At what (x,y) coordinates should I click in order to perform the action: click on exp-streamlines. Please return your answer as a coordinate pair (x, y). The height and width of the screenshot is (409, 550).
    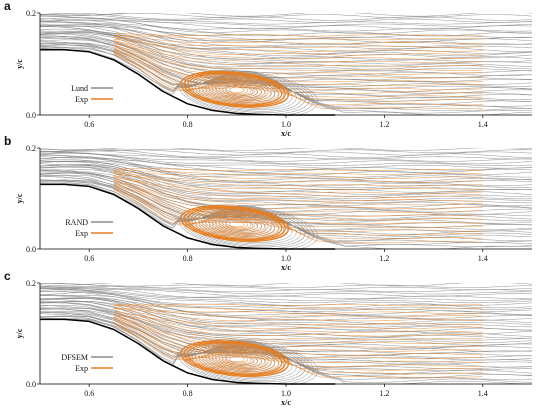
    Looking at the image, I should click on (298, 71).